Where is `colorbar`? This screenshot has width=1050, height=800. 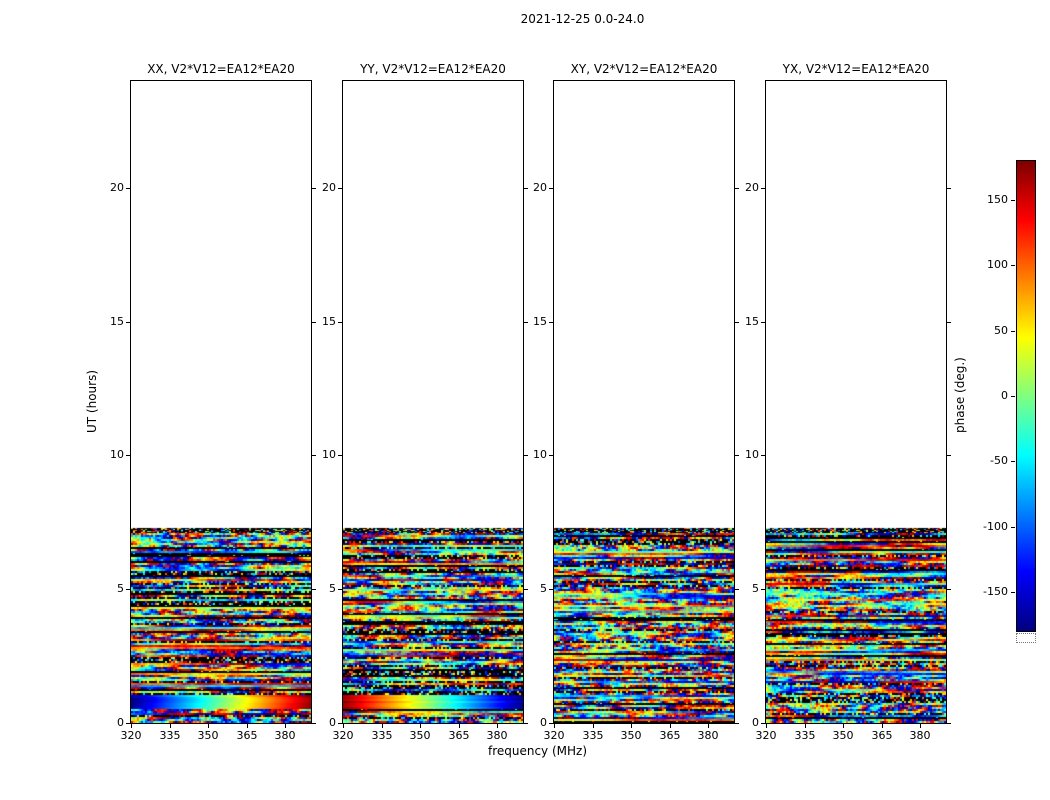 colorbar is located at coordinates (1026, 396).